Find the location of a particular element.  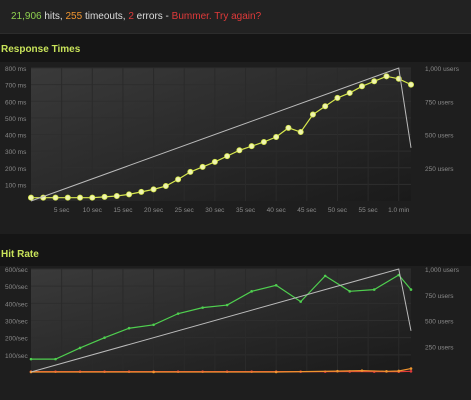

errors-label: errors - is located at coordinates (152, 16).